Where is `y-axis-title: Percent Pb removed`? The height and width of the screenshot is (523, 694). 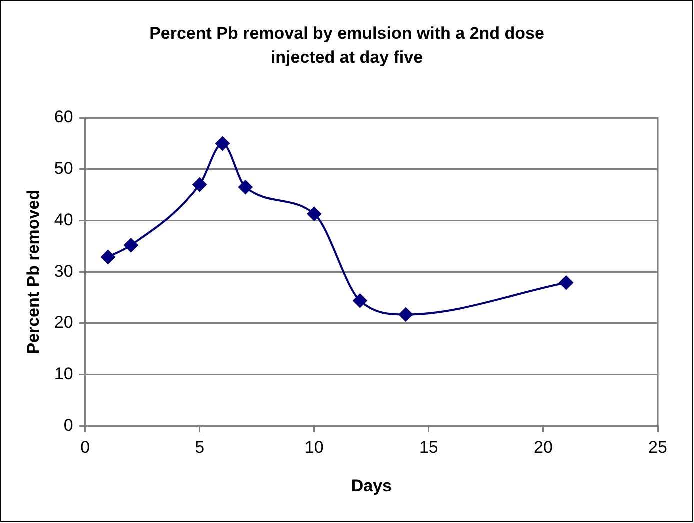 y-axis-title: Percent Pb removed is located at coordinates (33, 272).